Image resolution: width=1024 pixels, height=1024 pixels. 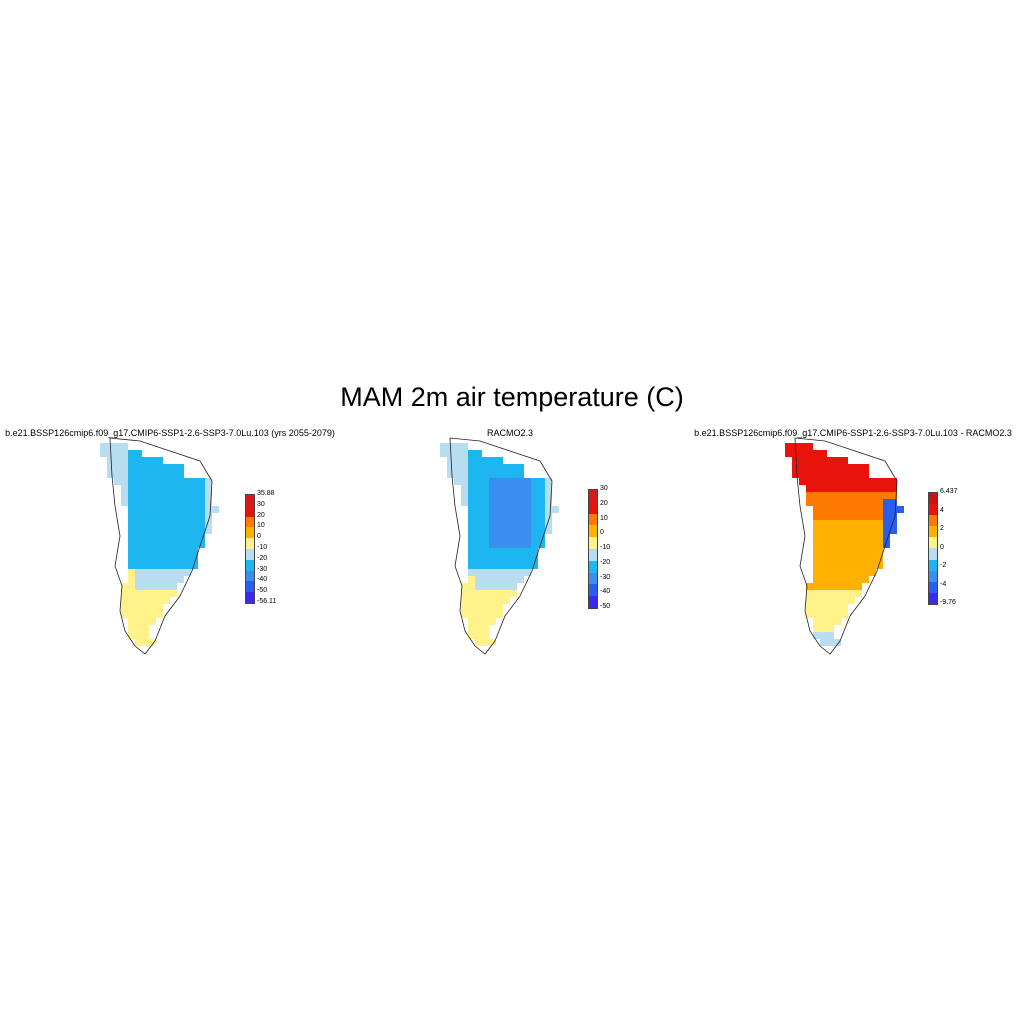 I want to click on colorbar-tick-label: -9.76, so click(x=948, y=602).